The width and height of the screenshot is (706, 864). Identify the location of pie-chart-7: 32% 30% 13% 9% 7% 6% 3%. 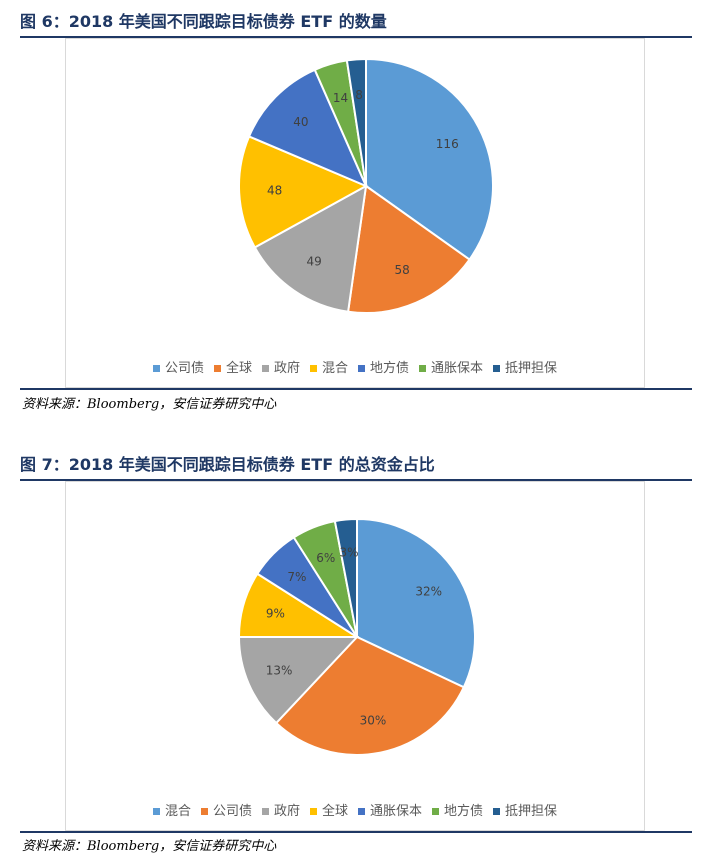
(356, 636).